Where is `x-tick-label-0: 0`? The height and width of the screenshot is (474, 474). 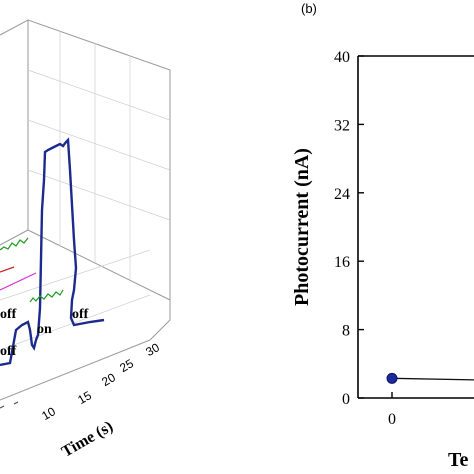 x-tick-label-0: 0 is located at coordinates (392, 419).